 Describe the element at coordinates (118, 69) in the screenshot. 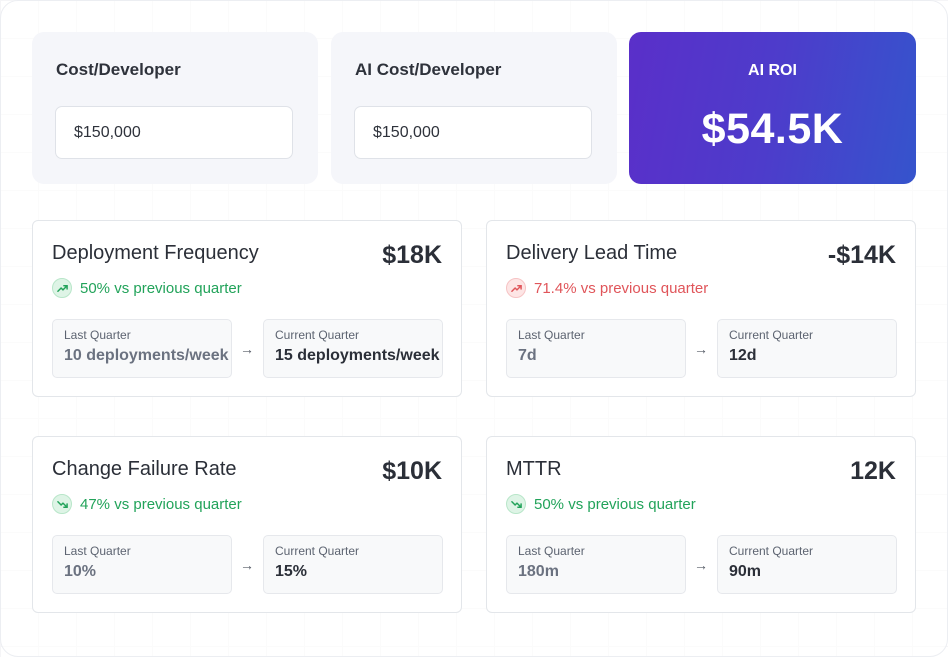

I see `cost-developer-label: Cost/Developer` at that location.